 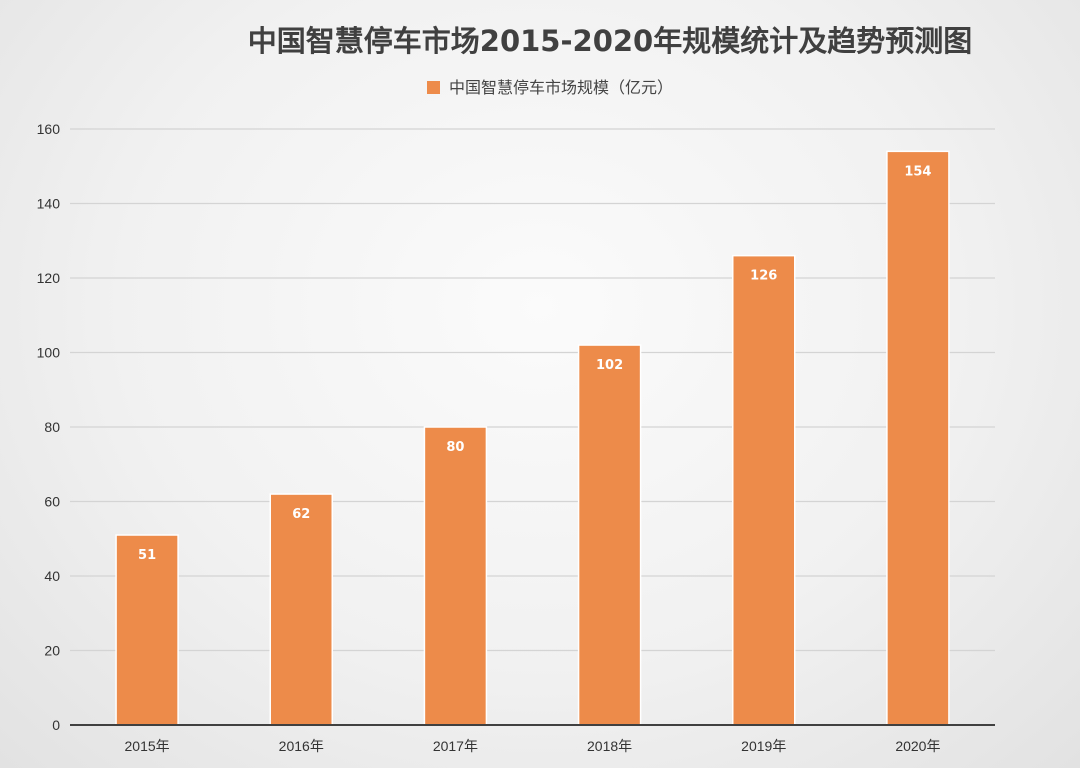 I want to click on y-tick-label: 160, so click(x=49, y=129).